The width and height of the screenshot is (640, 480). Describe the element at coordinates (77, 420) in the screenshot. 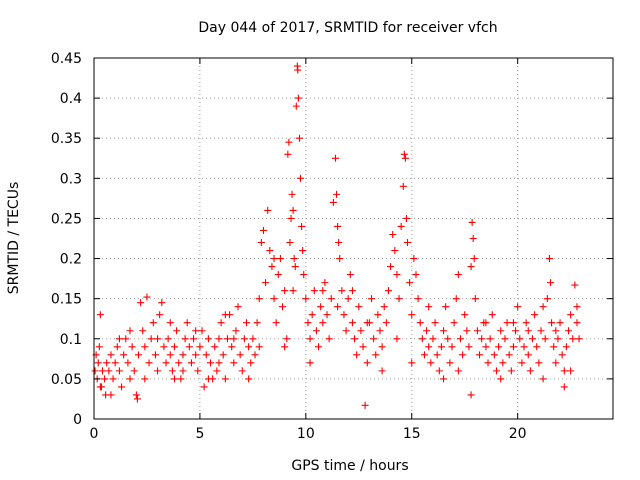

I see `y-tick-label: 0` at that location.